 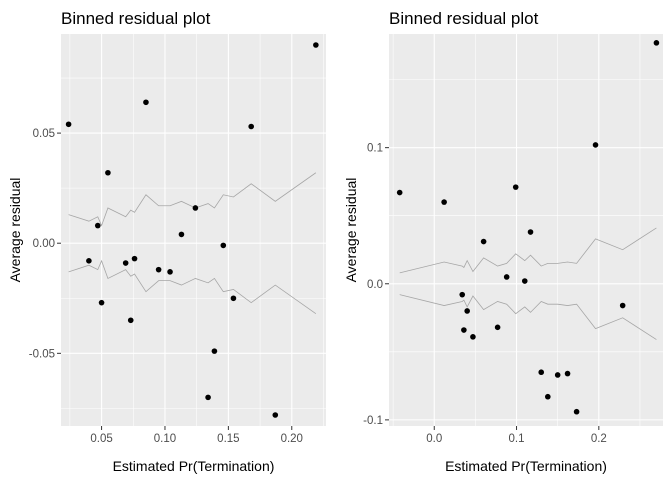 I want to click on x-tick-label: 0.1, so click(x=517, y=439).